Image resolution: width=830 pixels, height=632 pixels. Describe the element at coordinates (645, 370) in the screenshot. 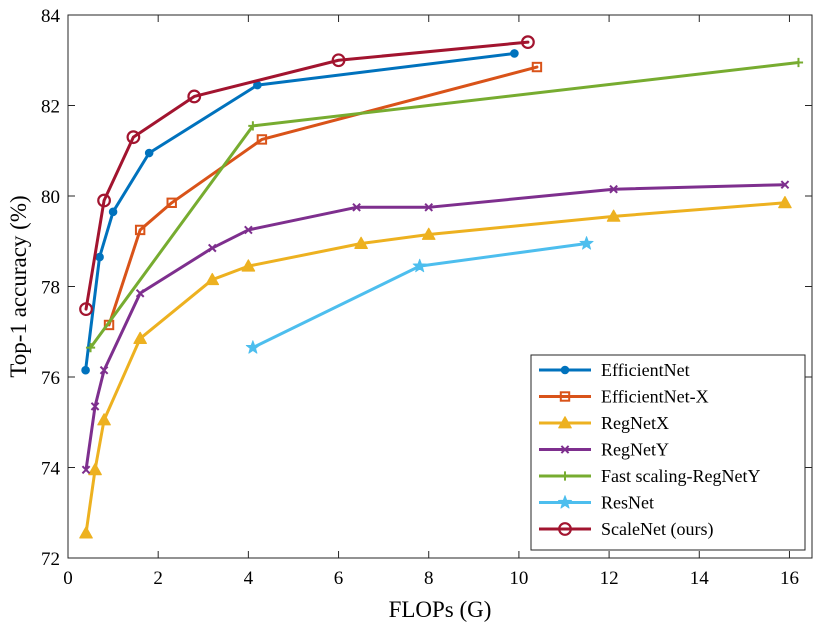

I see `legend-label-efficientnet: EfficientNet` at that location.